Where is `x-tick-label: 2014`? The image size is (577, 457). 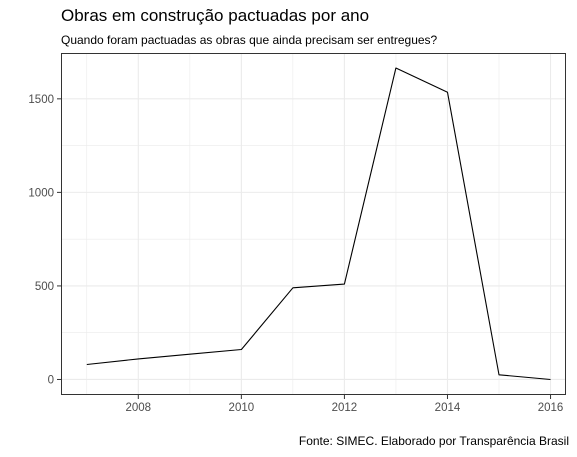
x-tick-label: 2014 is located at coordinates (448, 408).